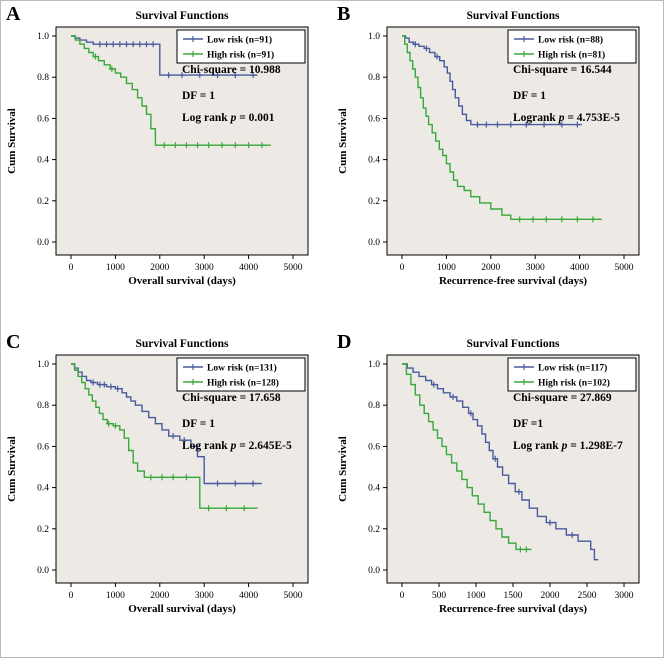 The image size is (664, 658). What do you see at coordinates (344, 14) in the screenshot?
I see `panel-b-label: B` at bounding box center [344, 14].